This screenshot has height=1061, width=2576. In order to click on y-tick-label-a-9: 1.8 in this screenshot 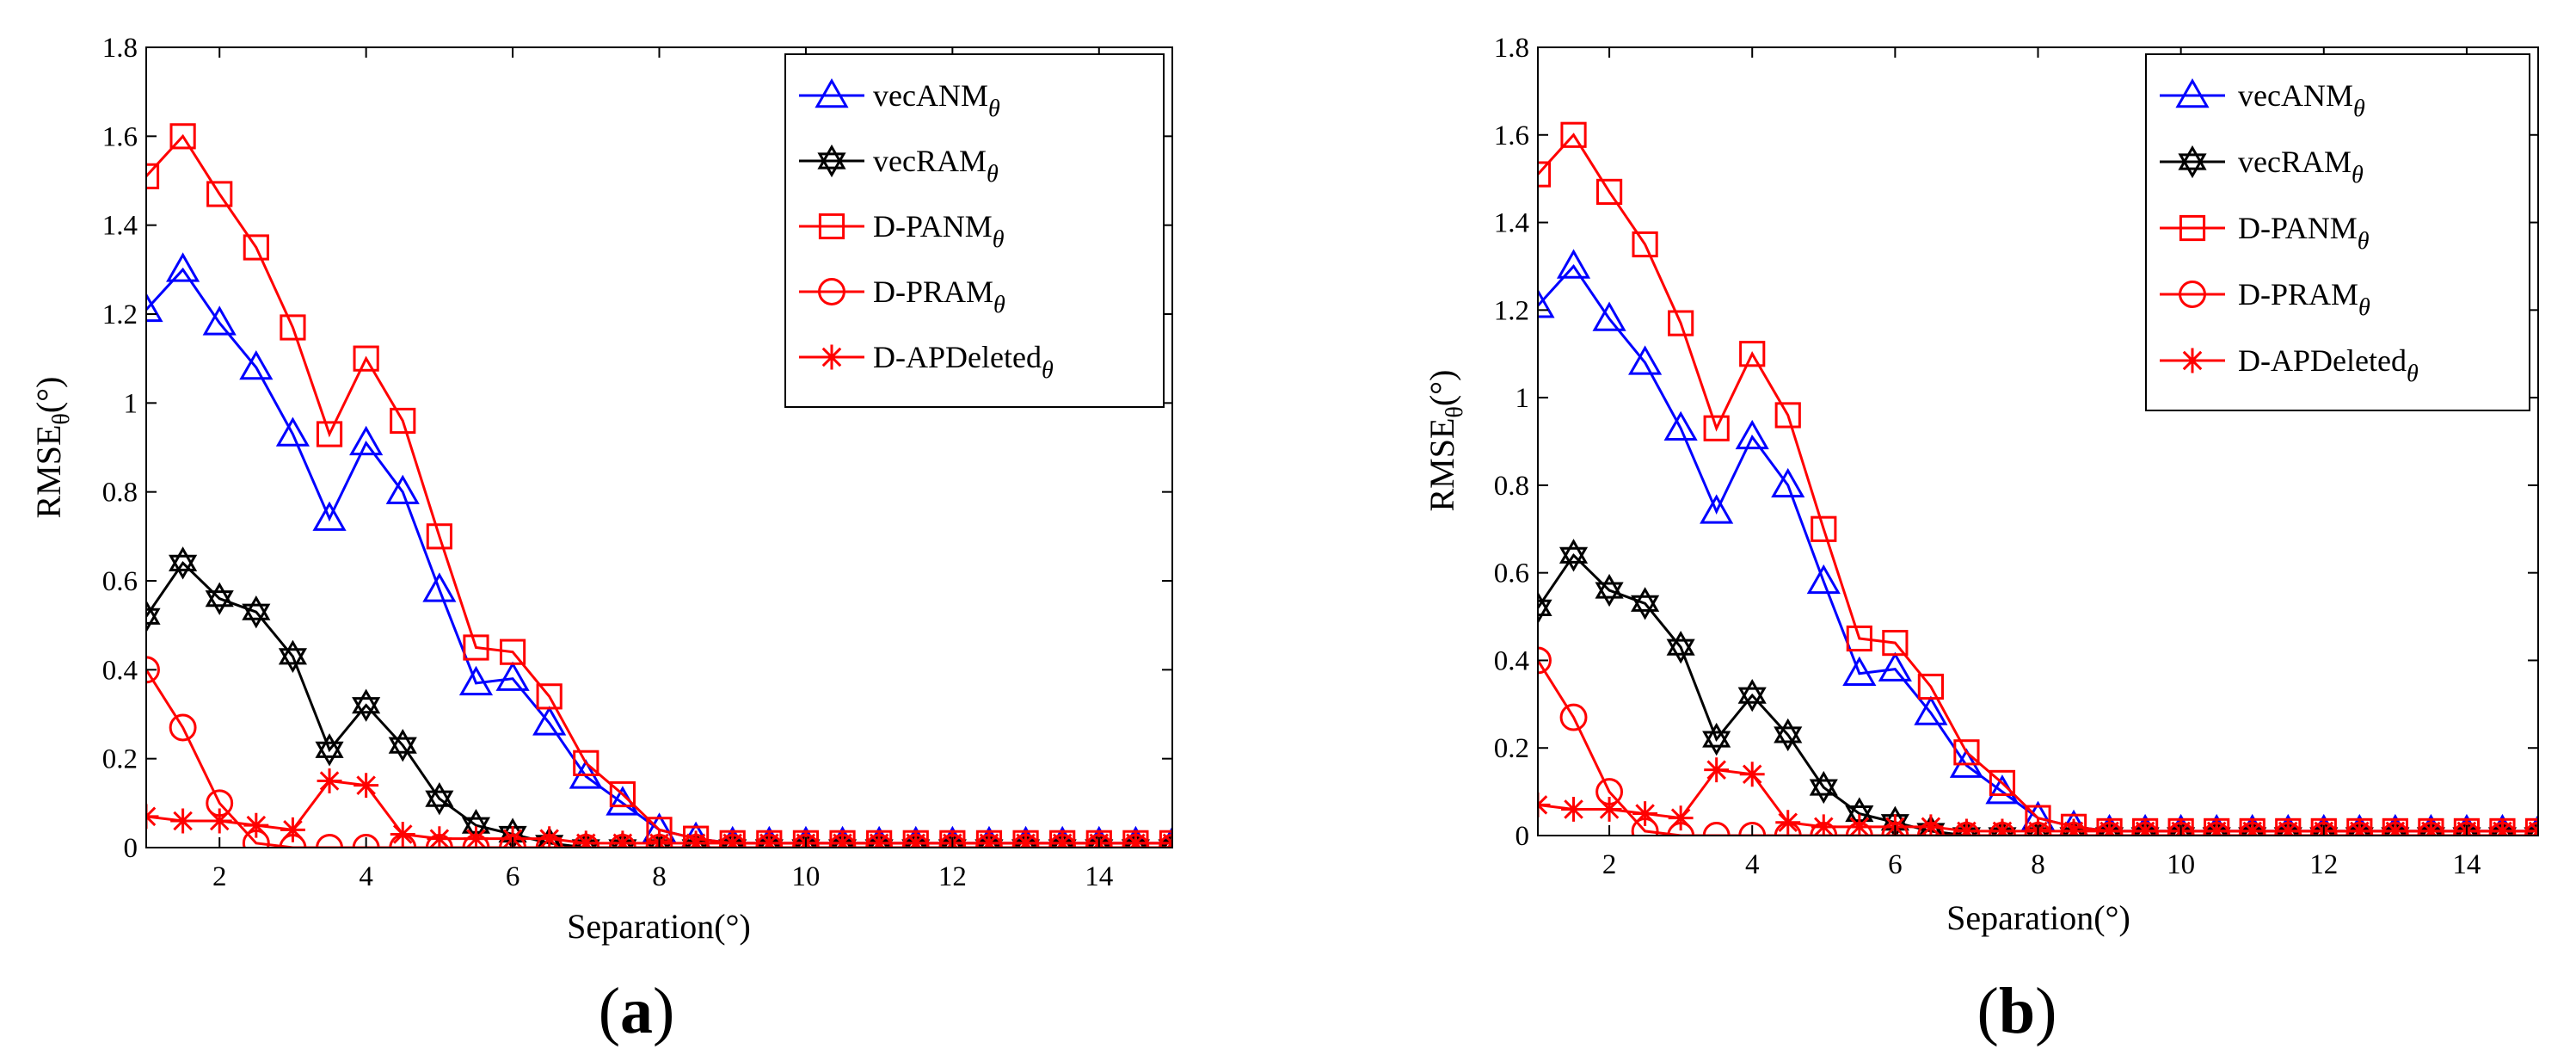, I will do `click(120, 48)`.